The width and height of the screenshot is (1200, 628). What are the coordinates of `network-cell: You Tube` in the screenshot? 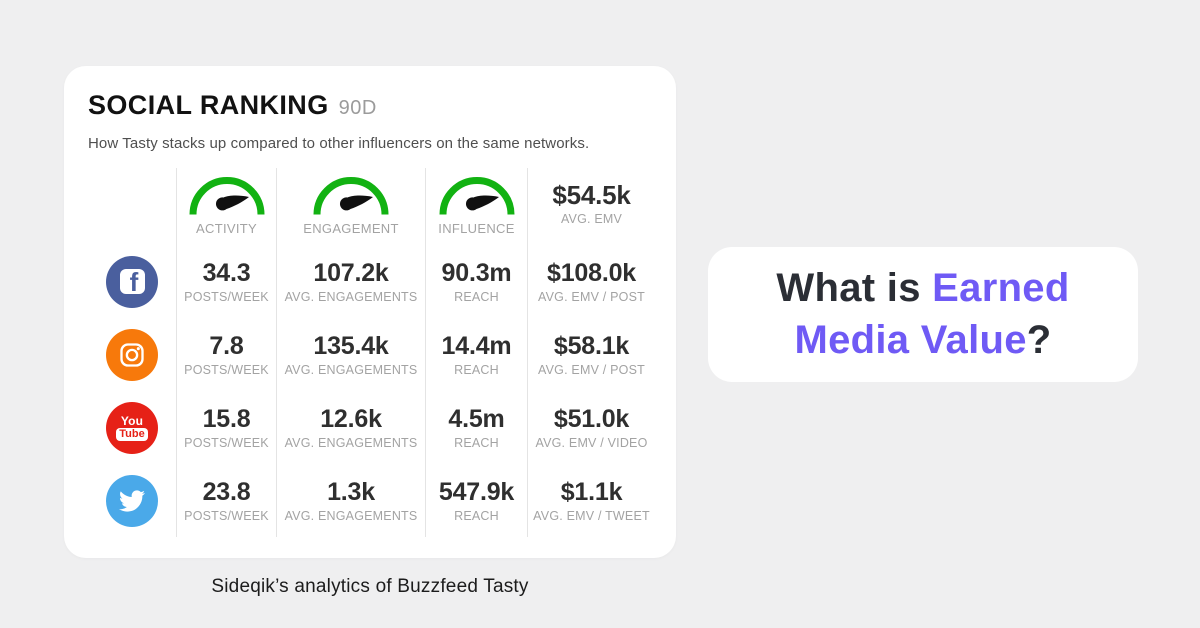 It's located at (132, 427).